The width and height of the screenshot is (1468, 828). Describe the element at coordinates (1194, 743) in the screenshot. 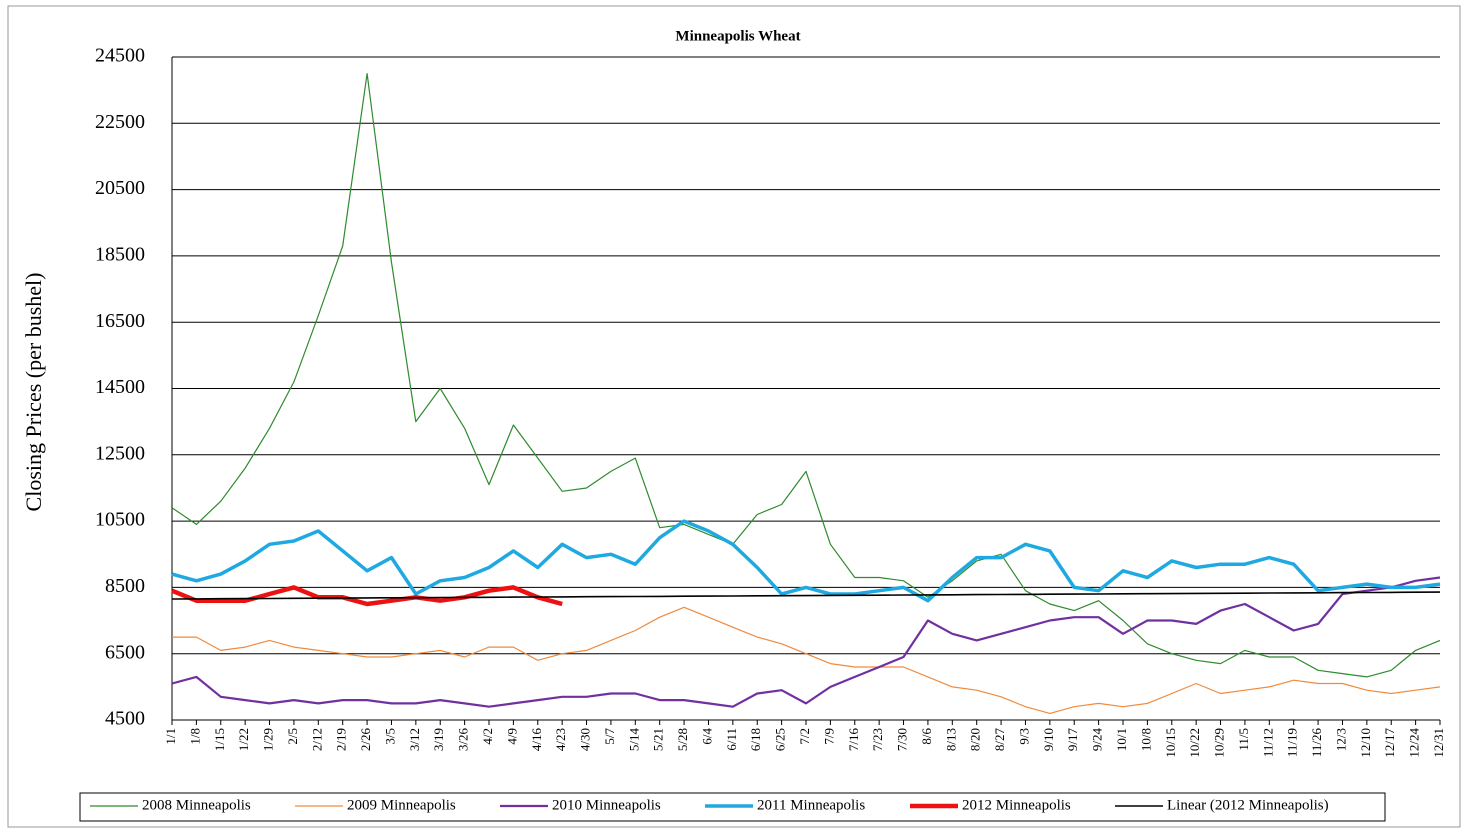

I see `x-tick-label: 10/22` at that location.